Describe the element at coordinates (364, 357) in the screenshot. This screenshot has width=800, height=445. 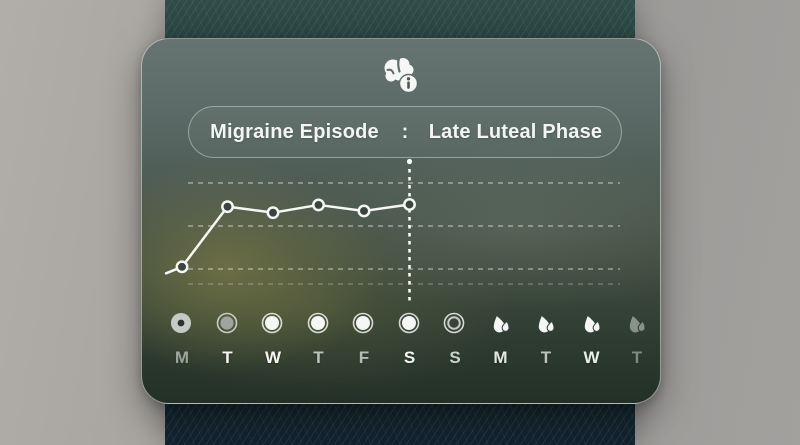
I see `day-label: F` at that location.